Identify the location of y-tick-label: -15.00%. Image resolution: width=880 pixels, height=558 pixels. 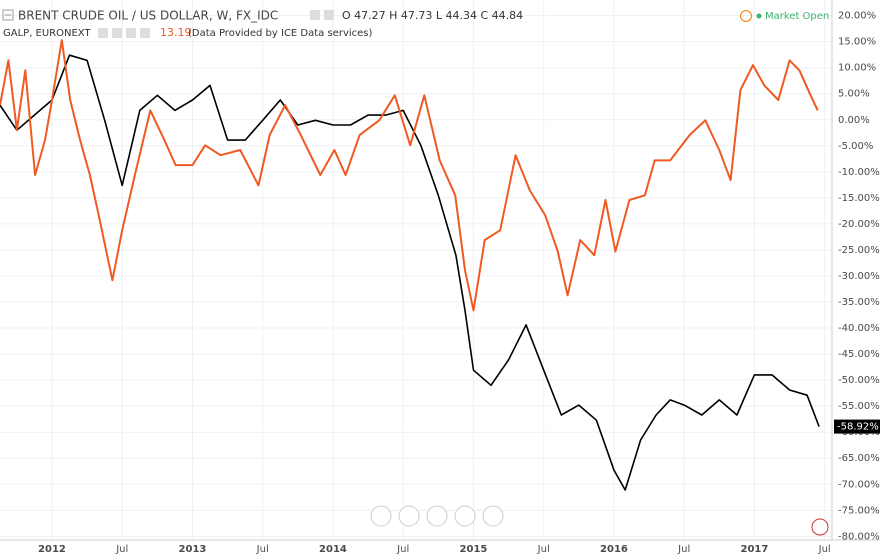
(859, 198).